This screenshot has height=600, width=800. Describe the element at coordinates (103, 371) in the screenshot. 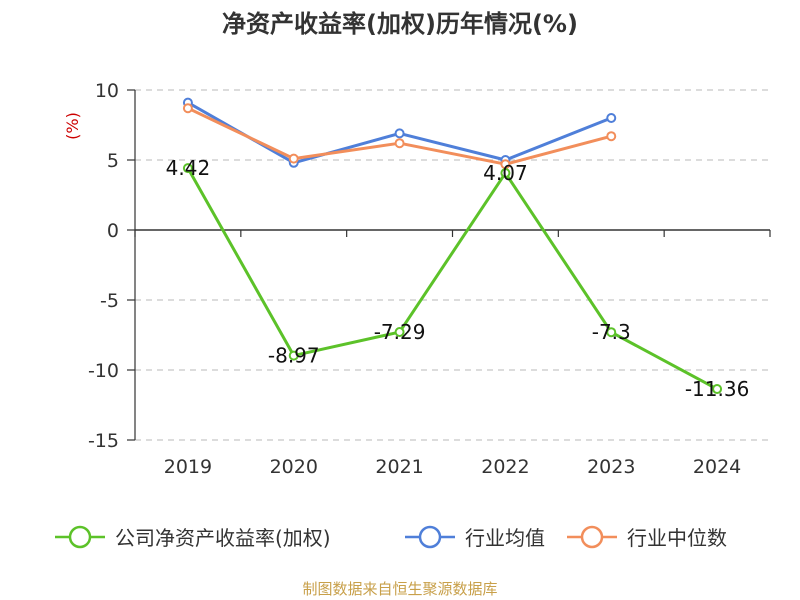

I see `y-tick-label: -10` at that location.